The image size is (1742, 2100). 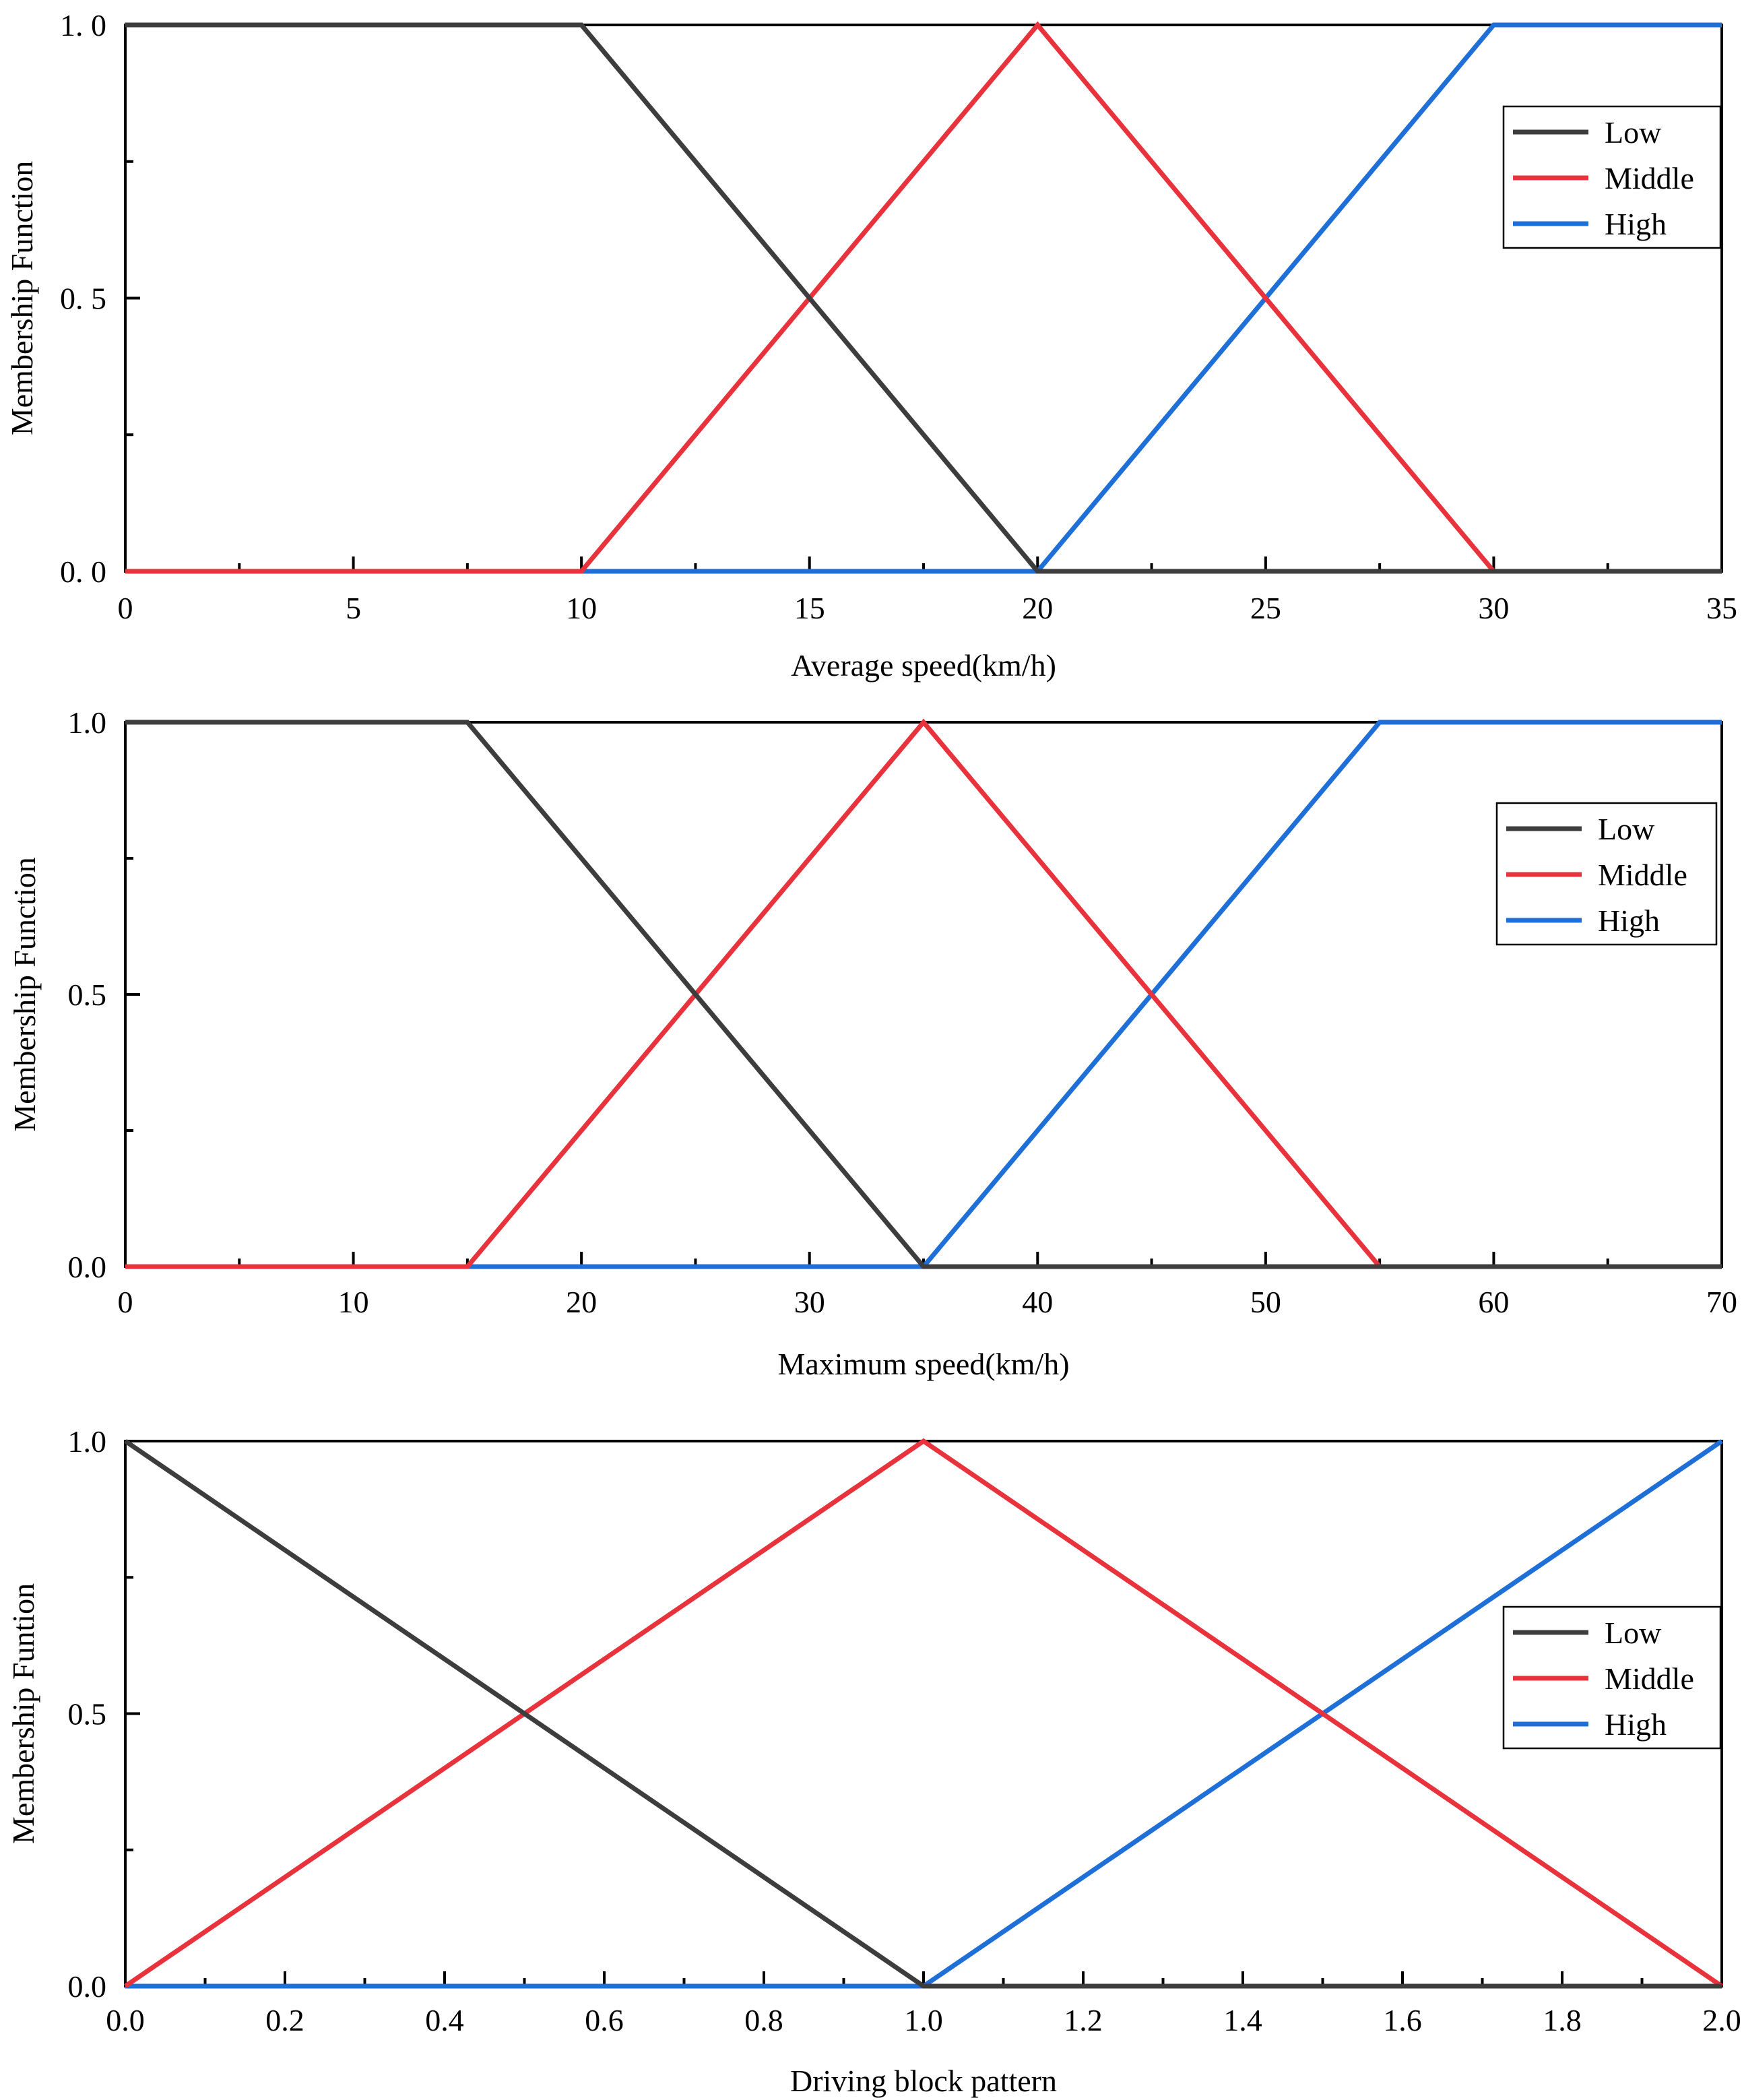 I want to click on x-tick-label: 25, so click(x=1265, y=608).